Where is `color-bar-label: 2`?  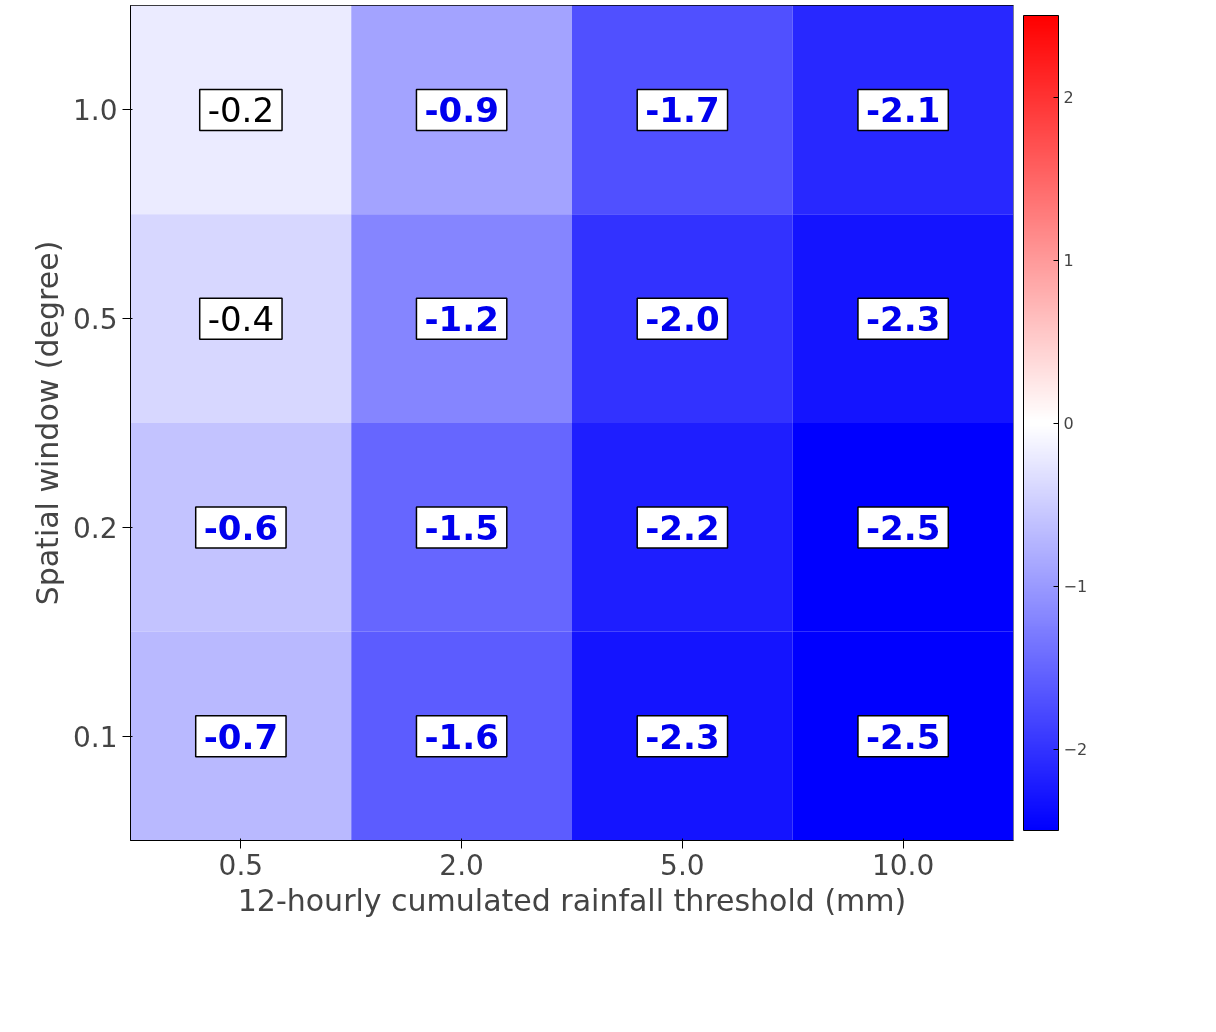 color-bar-label: 2 is located at coordinates (1068, 97).